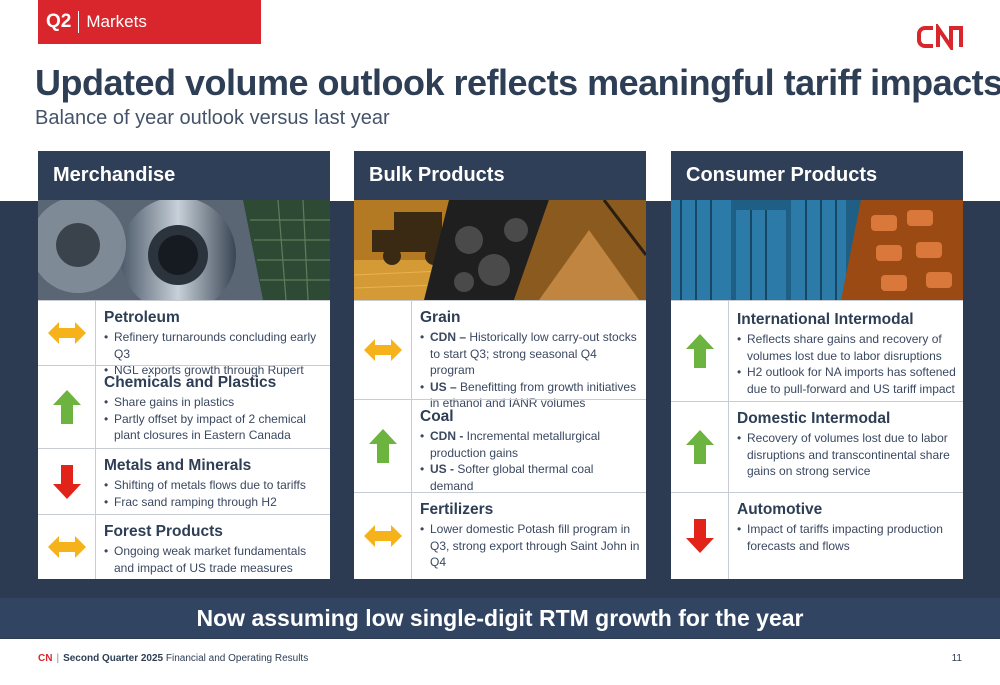 The width and height of the screenshot is (1000, 685). What do you see at coordinates (116, 21) in the screenshot?
I see `section-label: Markets` at bounding box center [116, 21].